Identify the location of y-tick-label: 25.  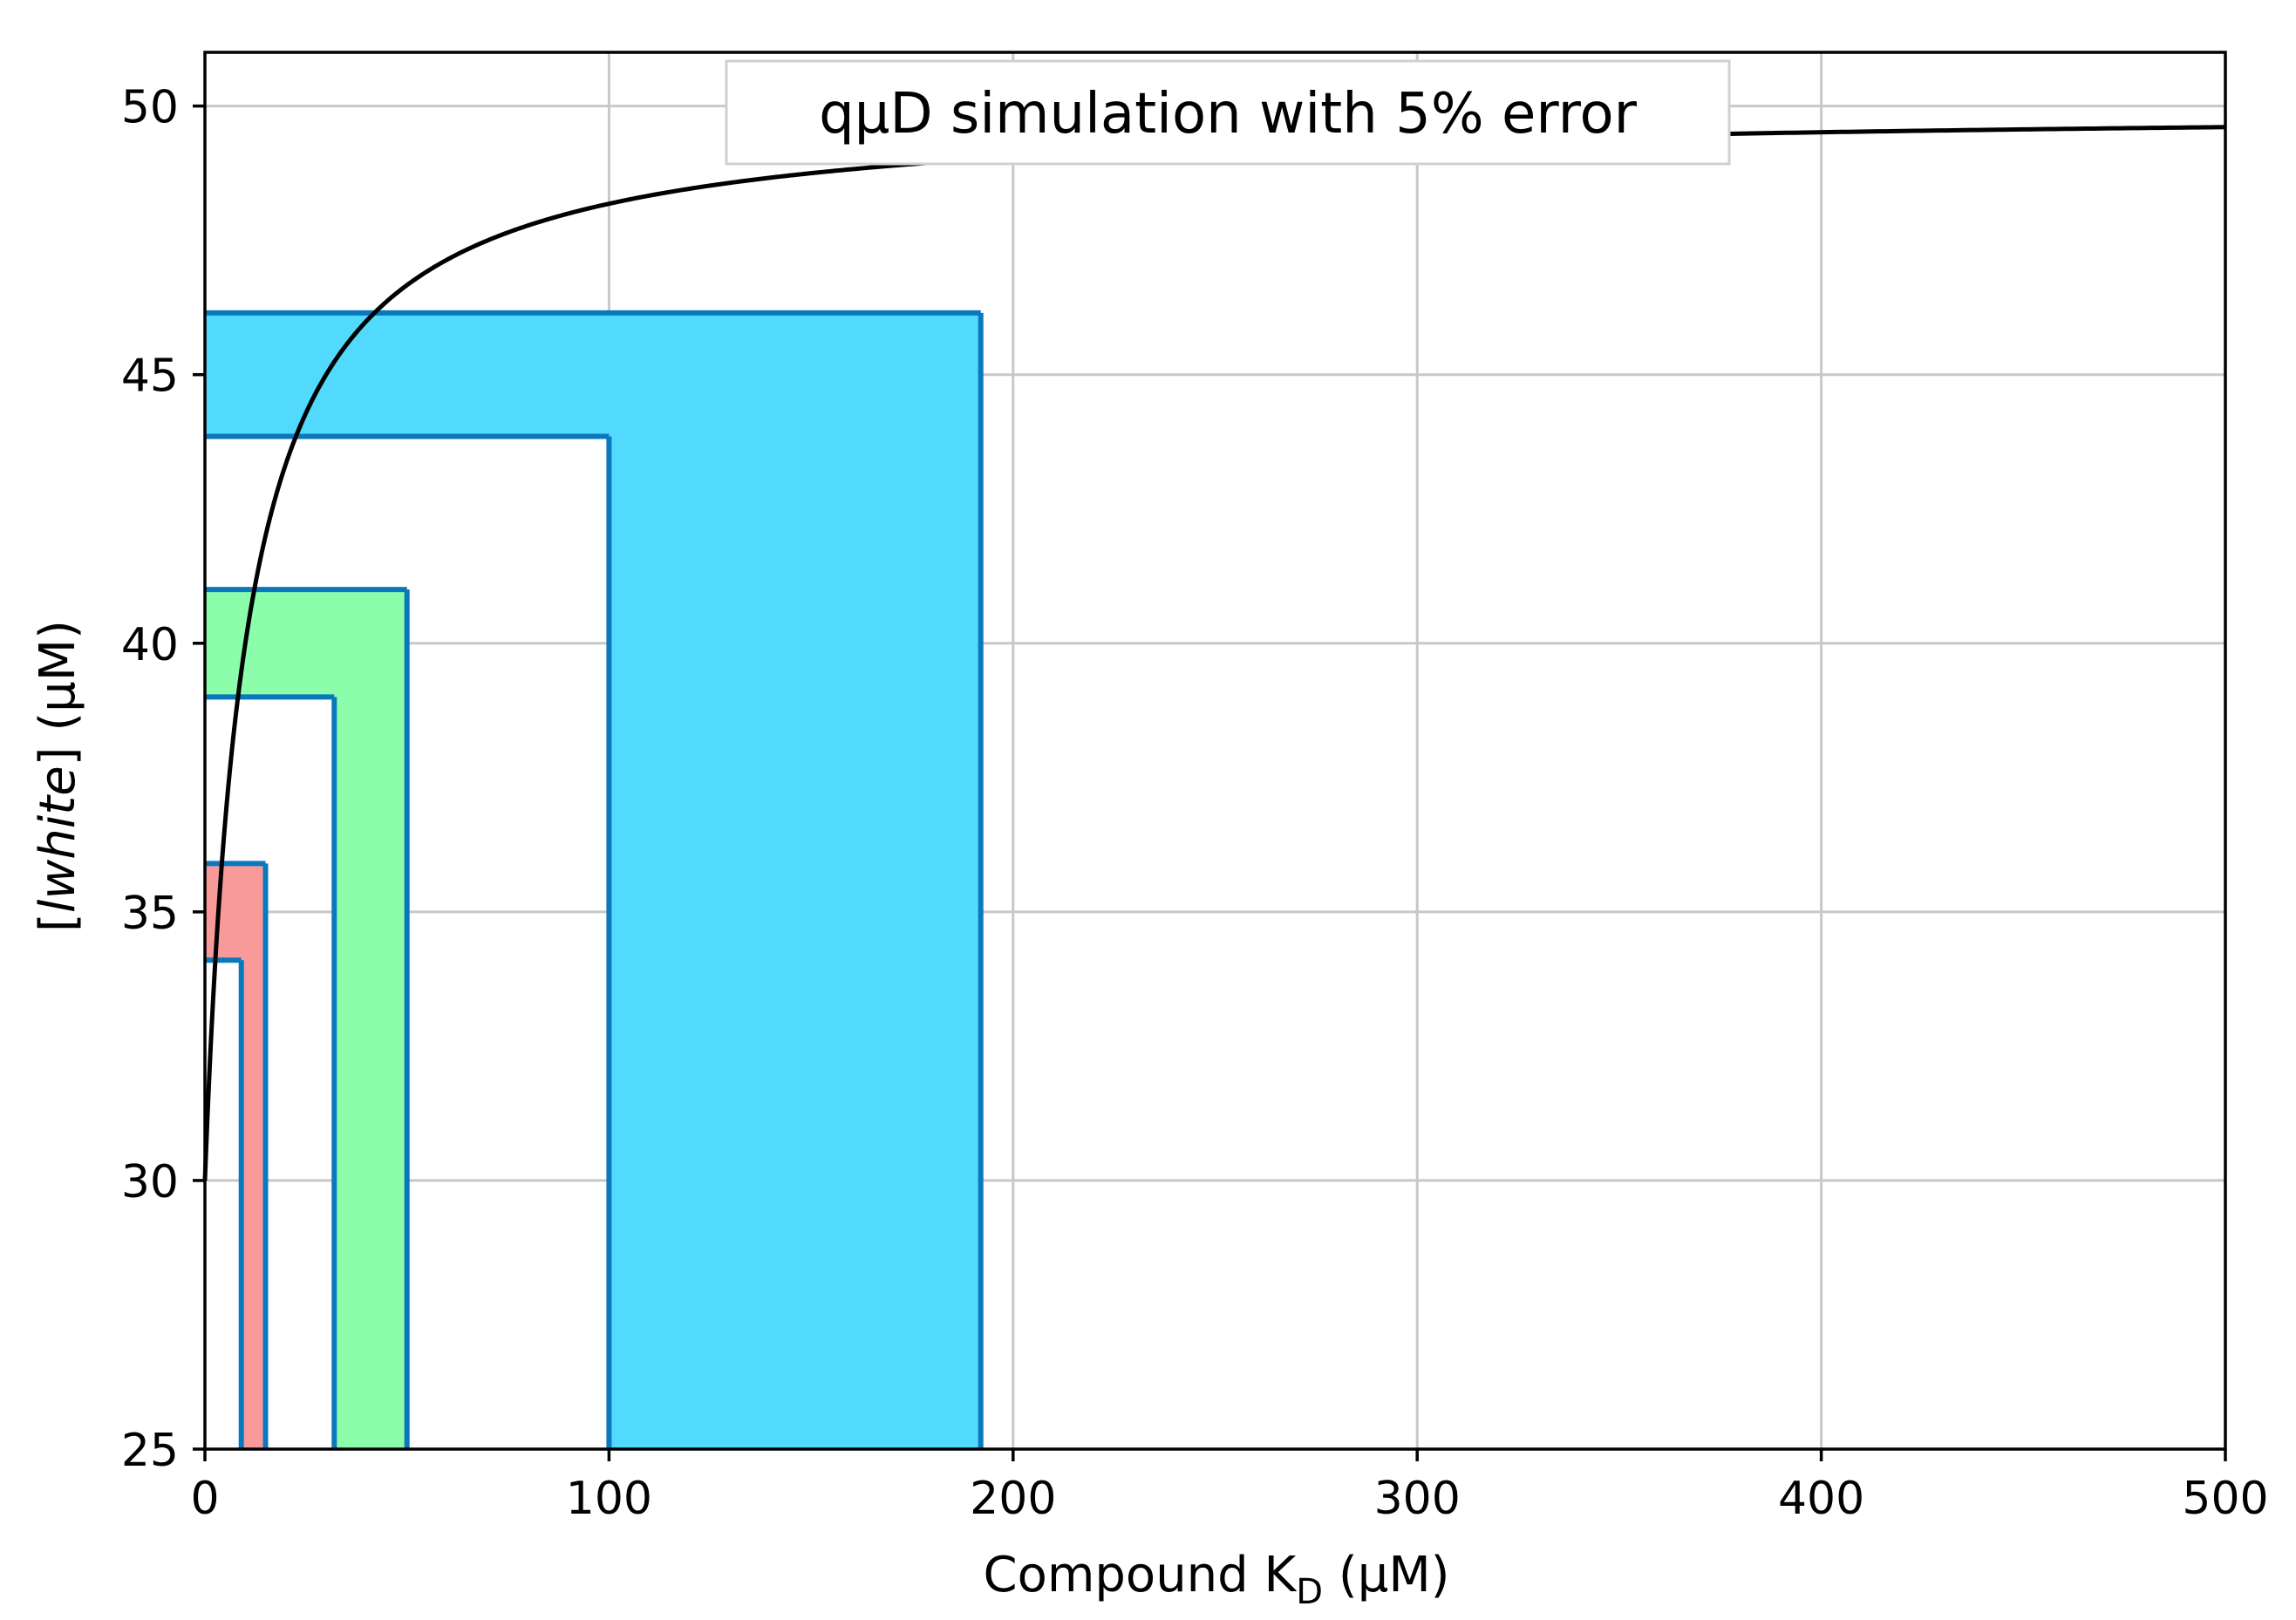
(150, 1451).